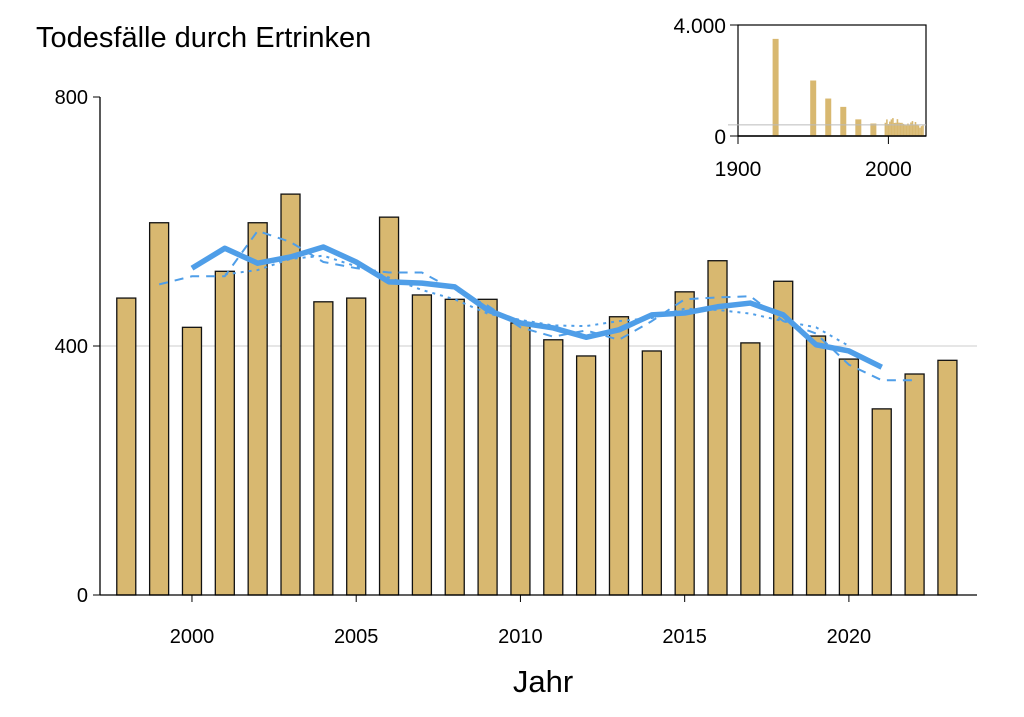  I want to click on bar-2012, so click(586, 475).